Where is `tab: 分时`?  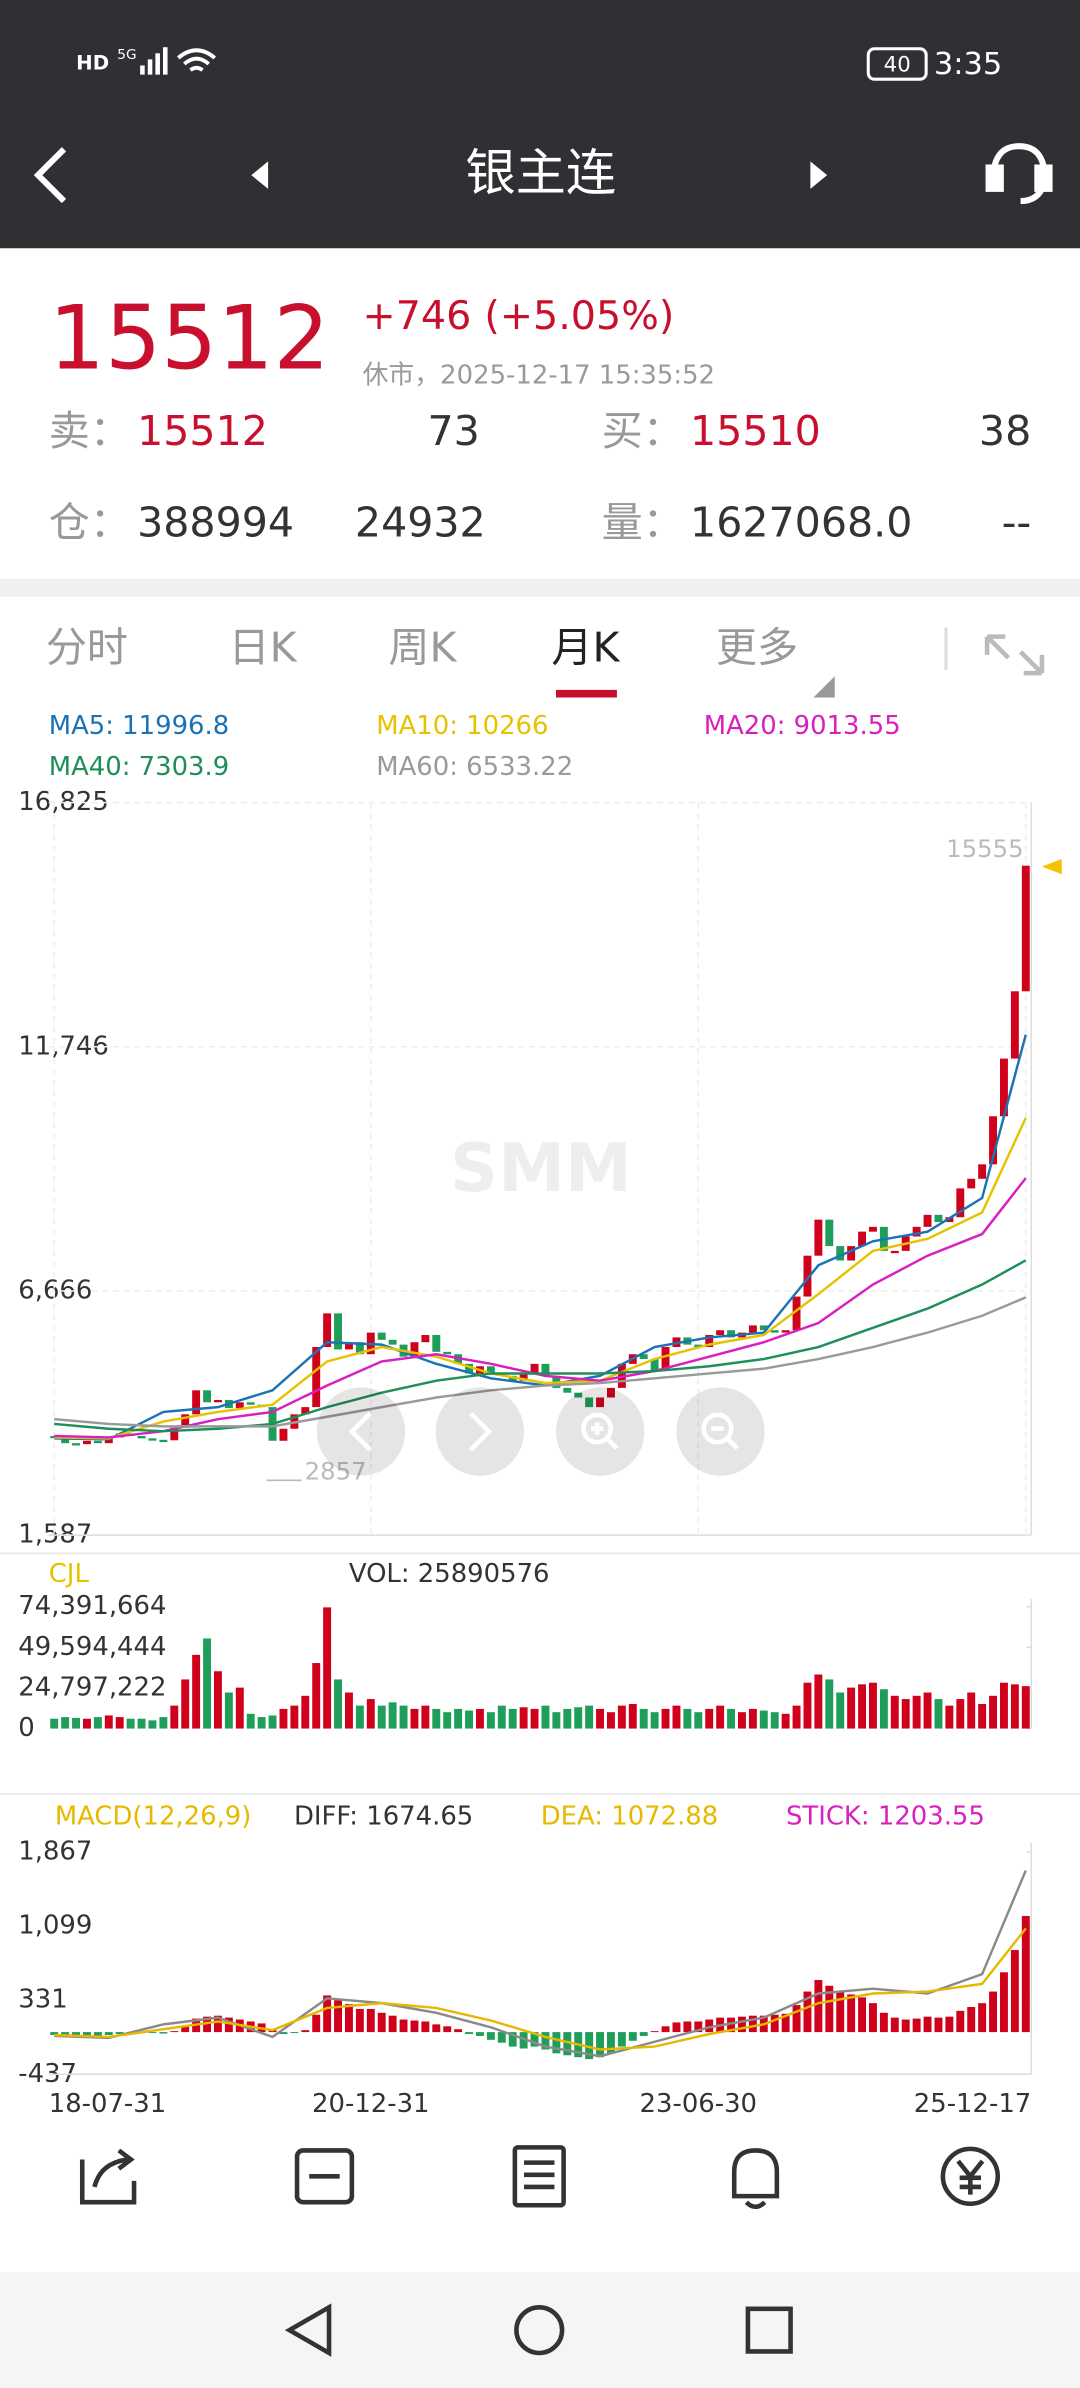
tab: 分时 is located at coordinates (87, 647).